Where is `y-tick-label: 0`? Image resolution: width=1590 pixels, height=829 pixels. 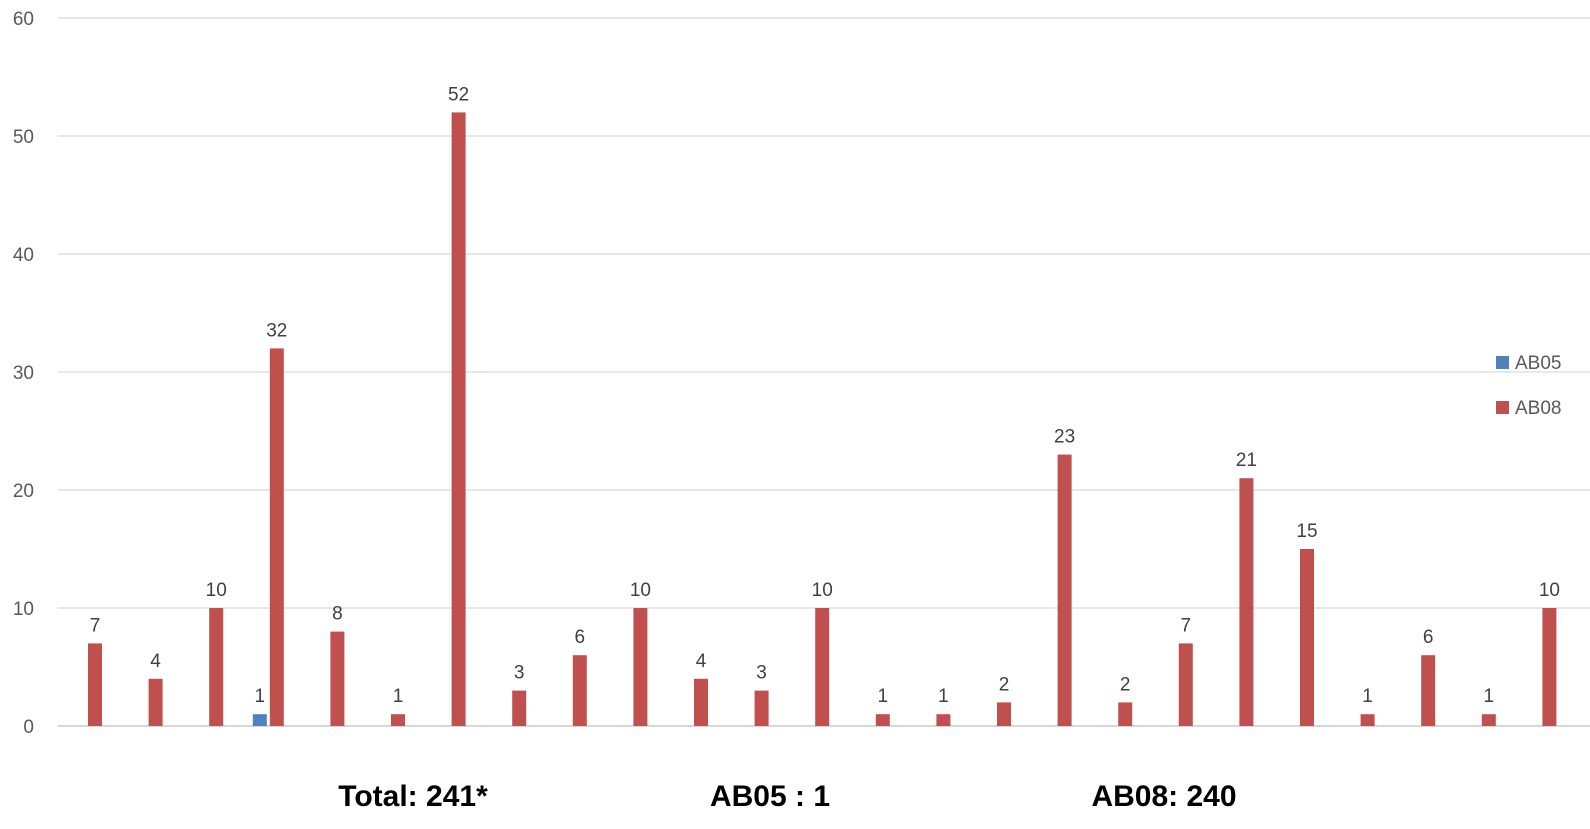
y-tick-label: 0 is located at coordinates (28, 727).